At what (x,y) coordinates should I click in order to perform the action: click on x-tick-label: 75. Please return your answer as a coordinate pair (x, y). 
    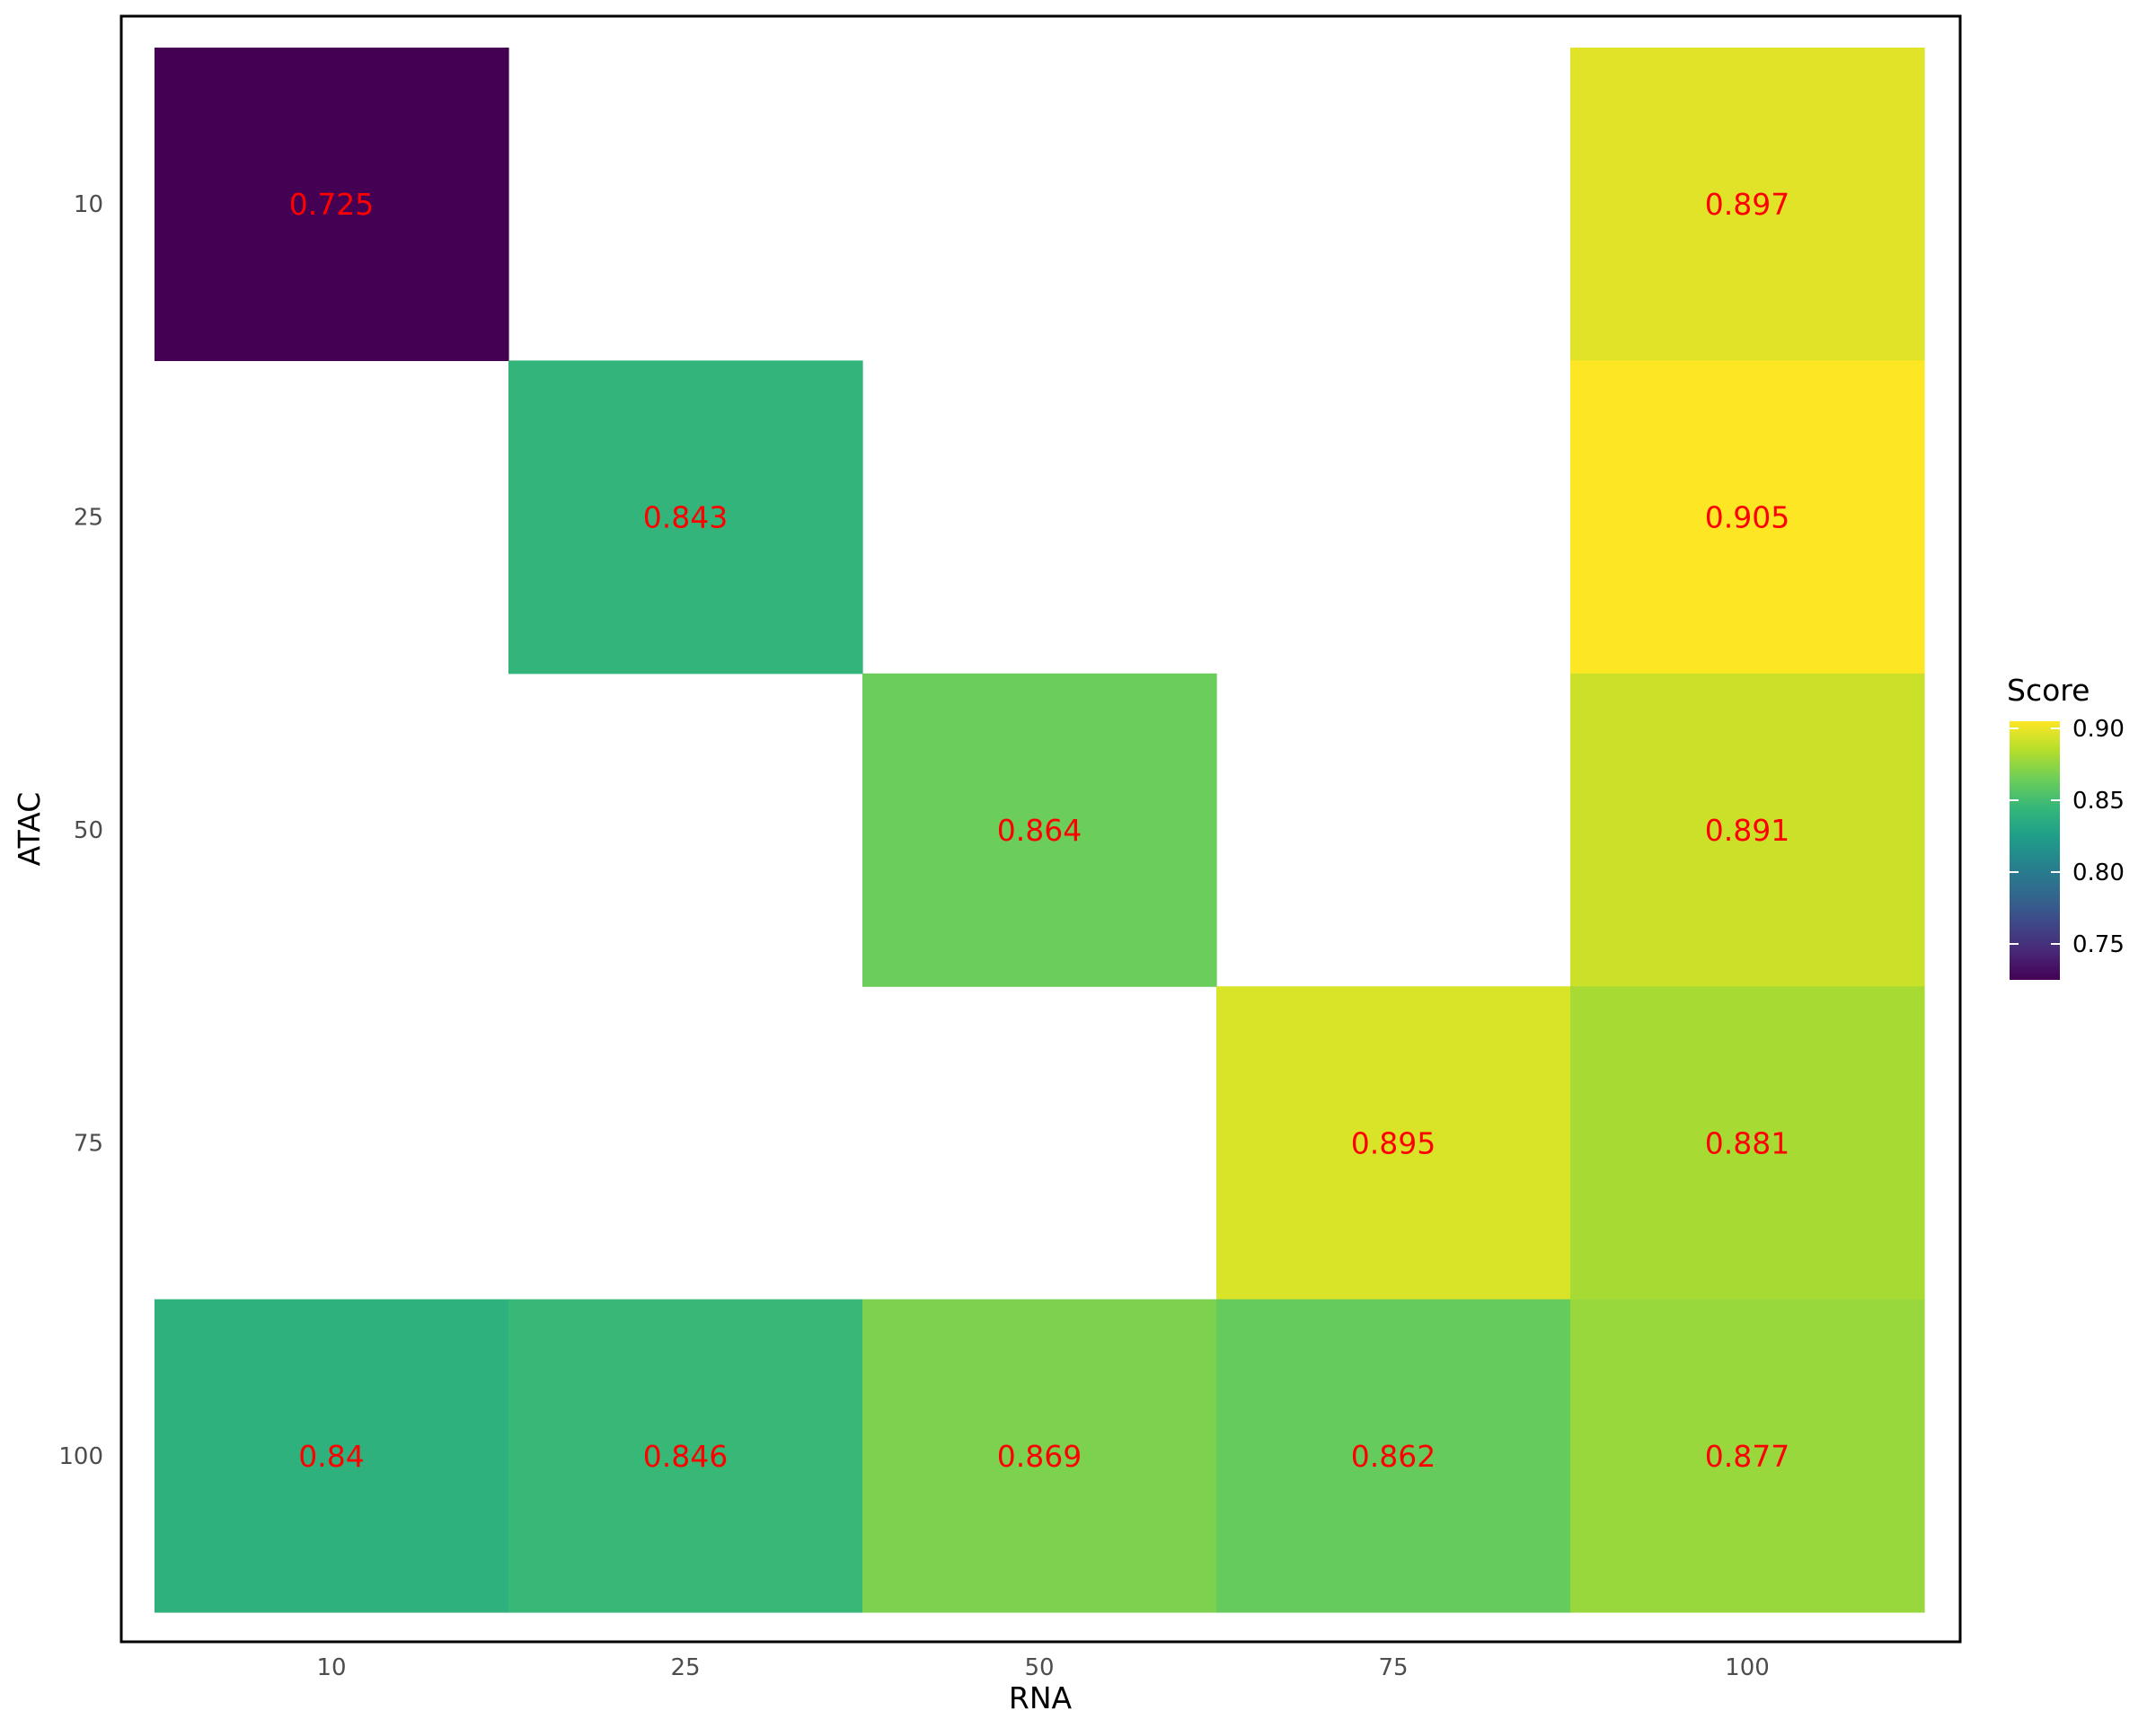
    Looking at the image, I should click on (1393, 1667).